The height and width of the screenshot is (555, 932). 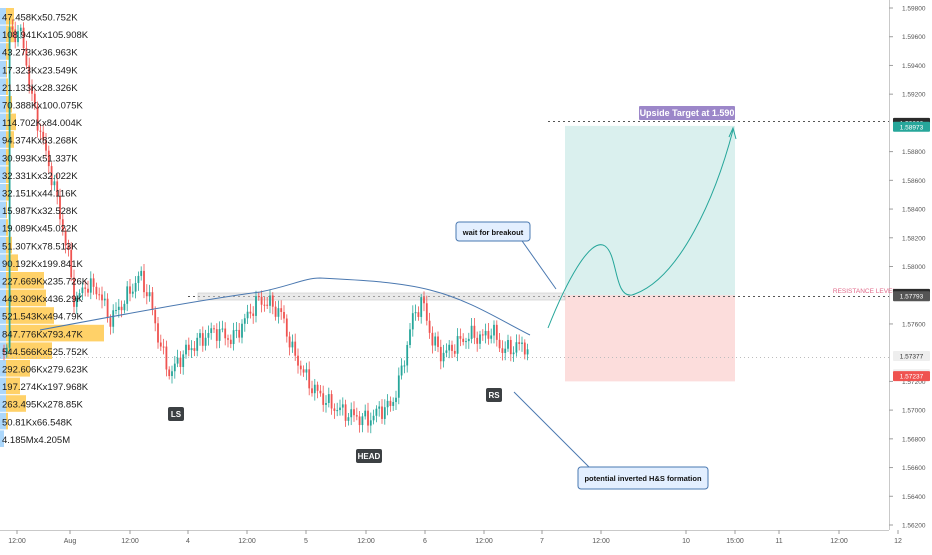 I want to click on volume-profile-label: 4.185Mx4.205M, so click(x=36, y=440).